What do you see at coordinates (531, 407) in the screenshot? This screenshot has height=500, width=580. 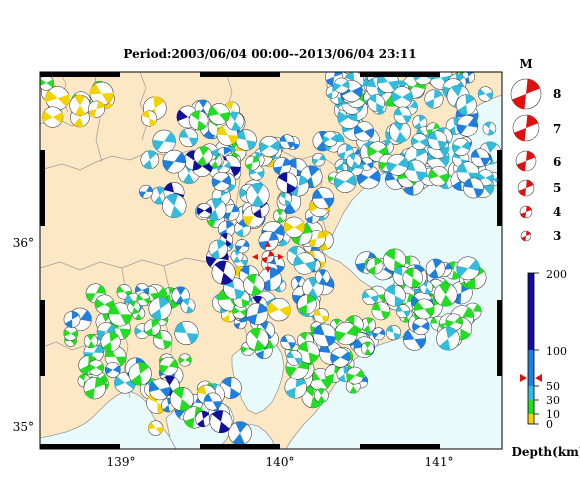 I see `depth-bar-mid-shallow` at bounding box center [531, 407].